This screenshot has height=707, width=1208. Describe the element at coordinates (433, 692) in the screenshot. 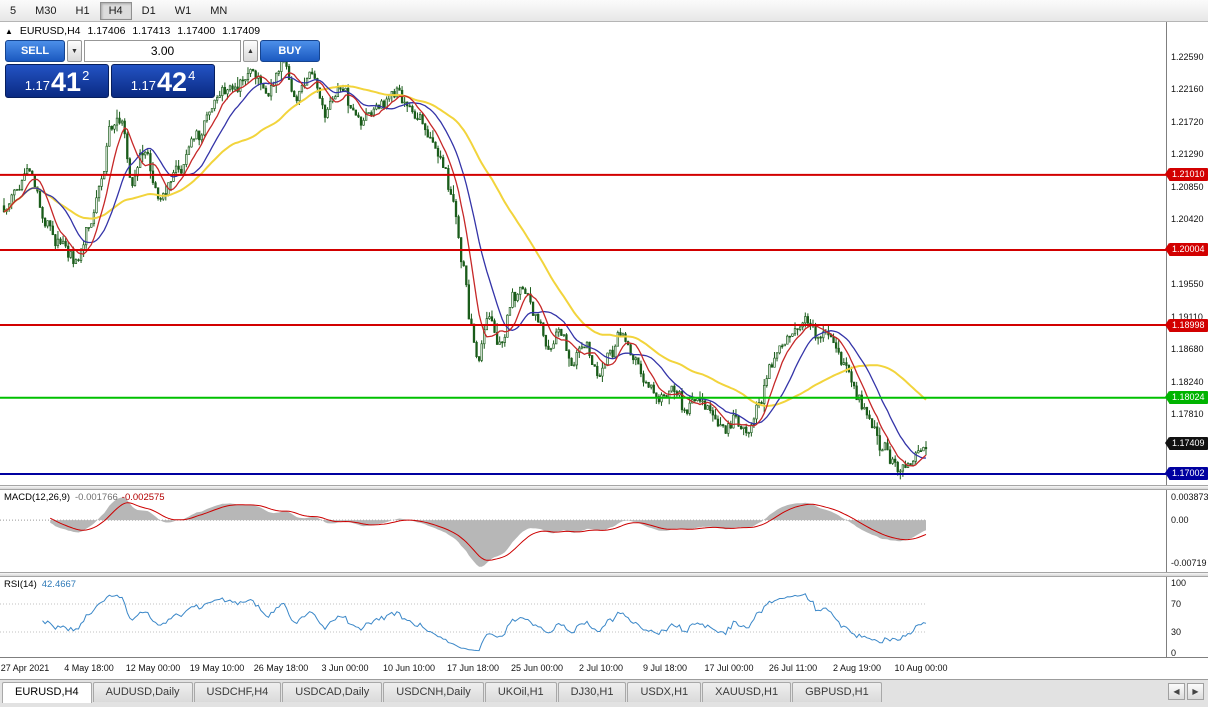

I see `chart-tab-usdcnh-daily: USDCNH,Daily` at that location.